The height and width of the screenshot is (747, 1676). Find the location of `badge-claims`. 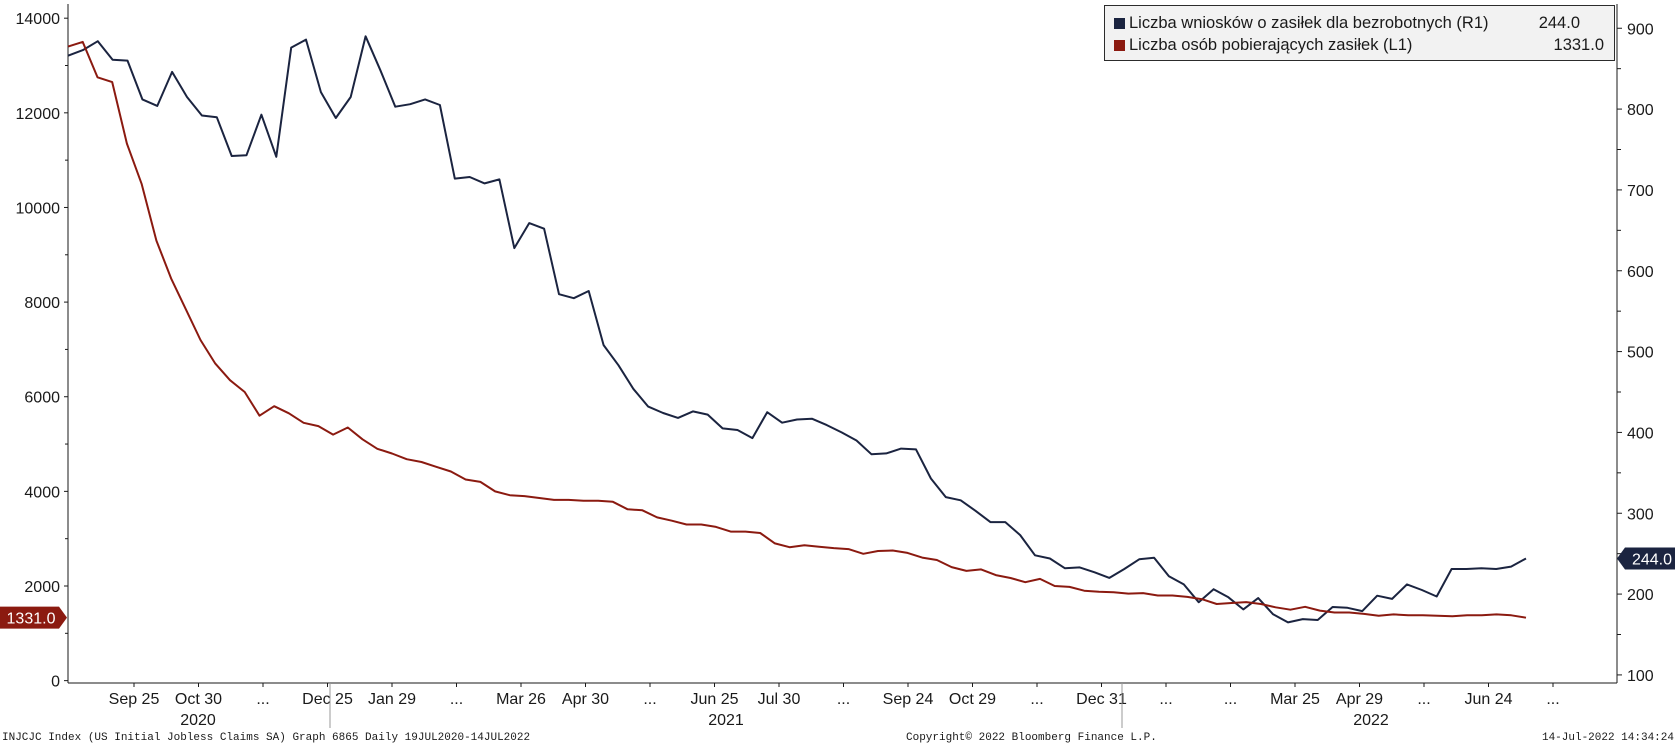

badge-claims is located at coordinates (1646, 558).